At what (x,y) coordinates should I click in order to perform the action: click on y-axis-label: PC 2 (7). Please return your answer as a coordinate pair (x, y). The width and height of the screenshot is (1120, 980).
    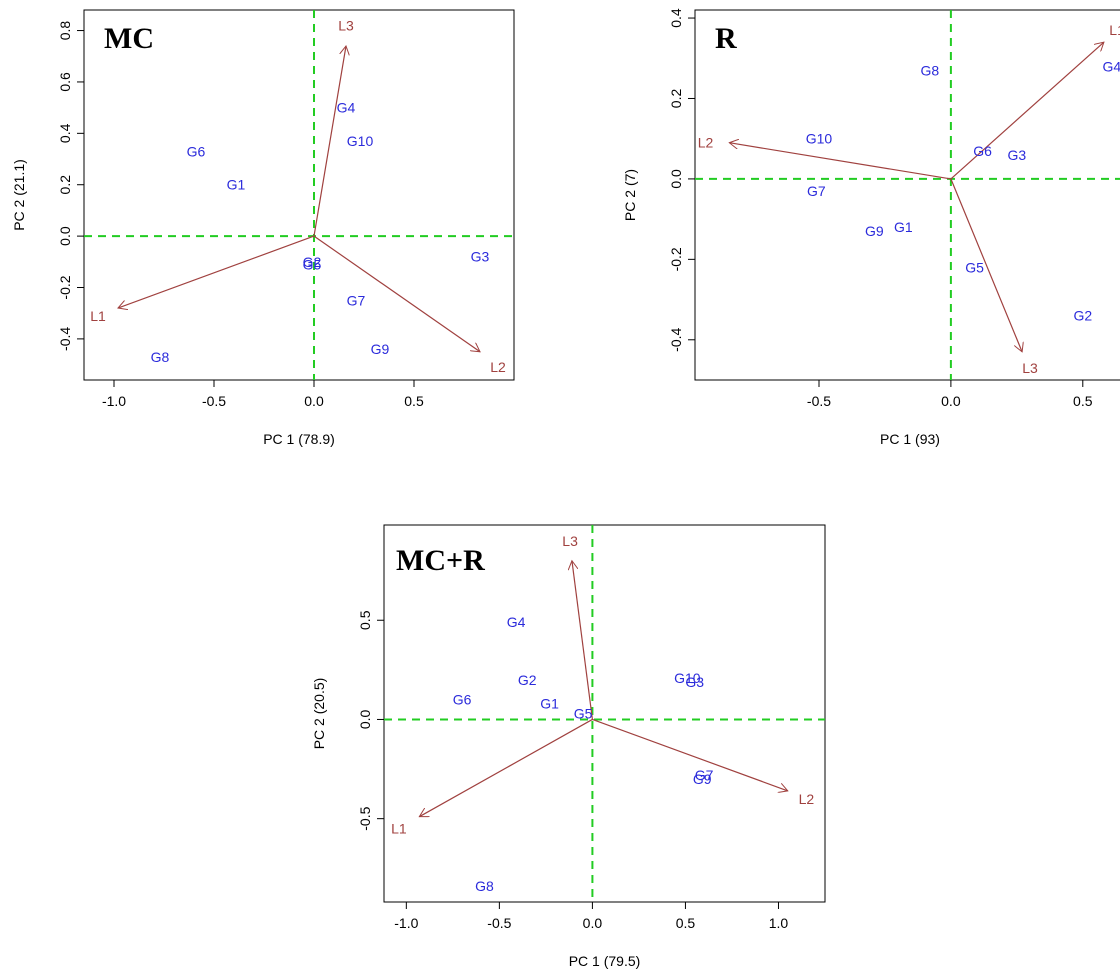
    Looking at the image, I should click on (630, 195).